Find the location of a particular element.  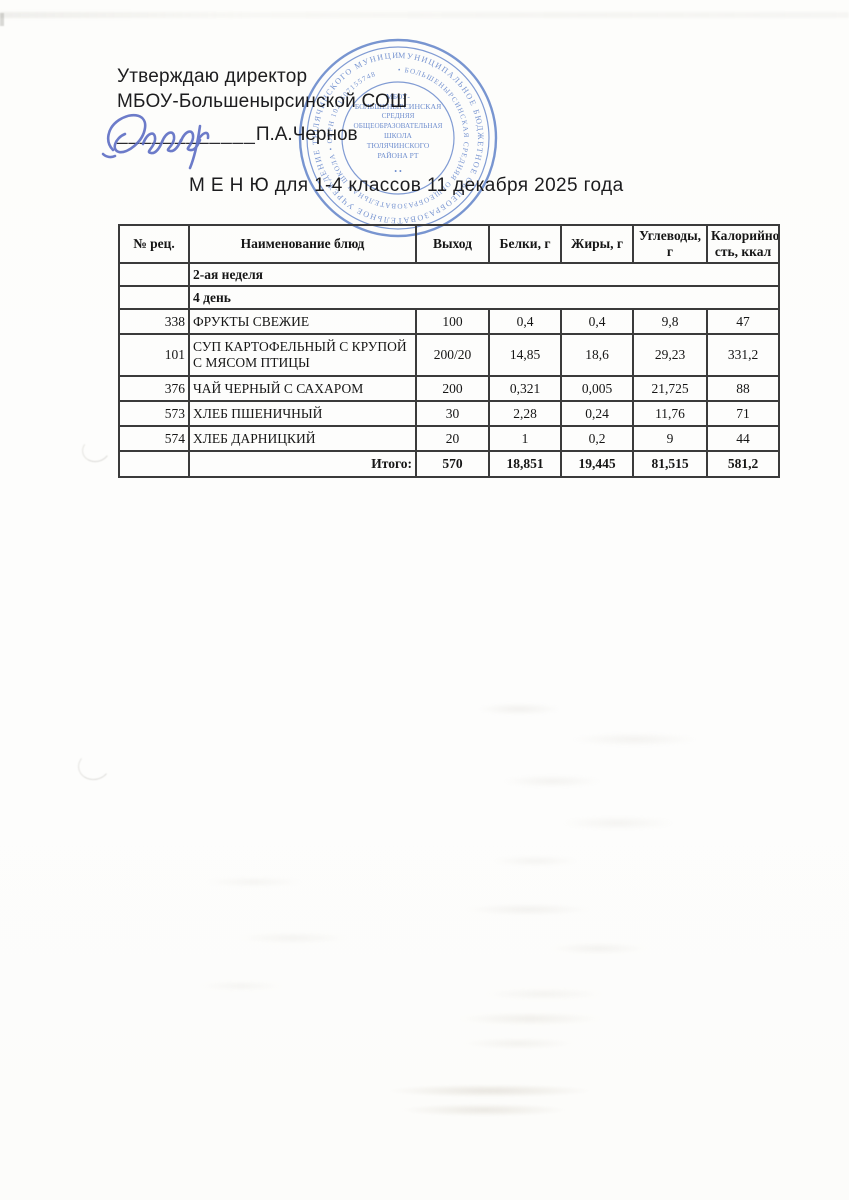

total-calories: 581,2 is located at coordinates (743, 464).